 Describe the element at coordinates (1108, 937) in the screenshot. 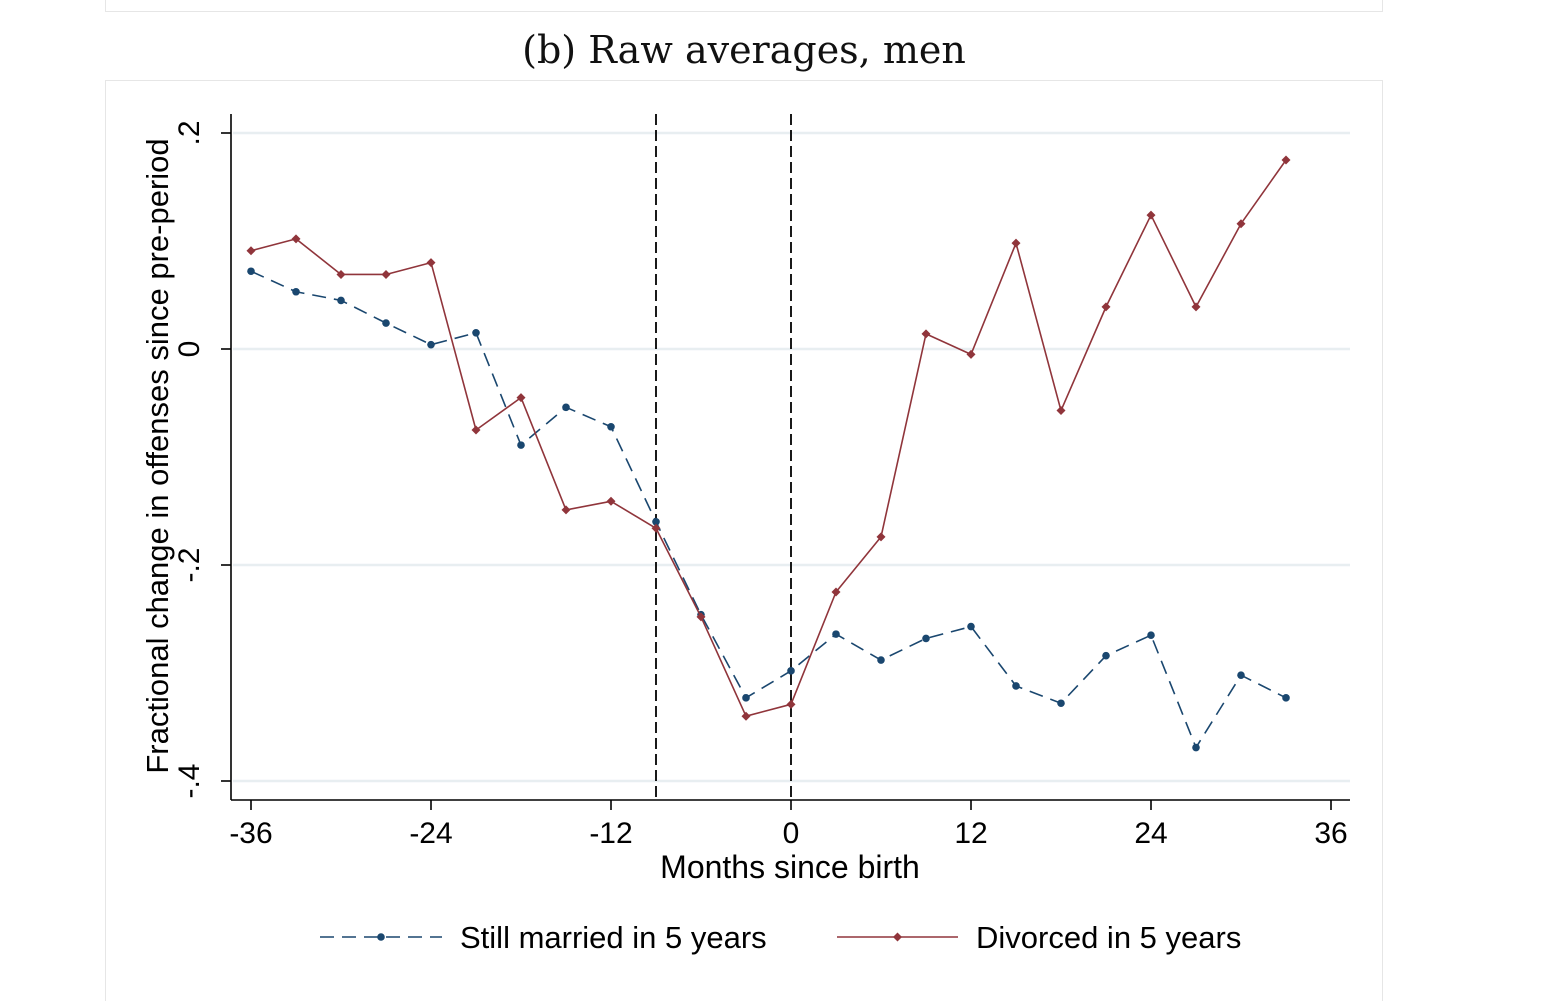

I see `legend-label-1: Divorced in 5 years` at that location.